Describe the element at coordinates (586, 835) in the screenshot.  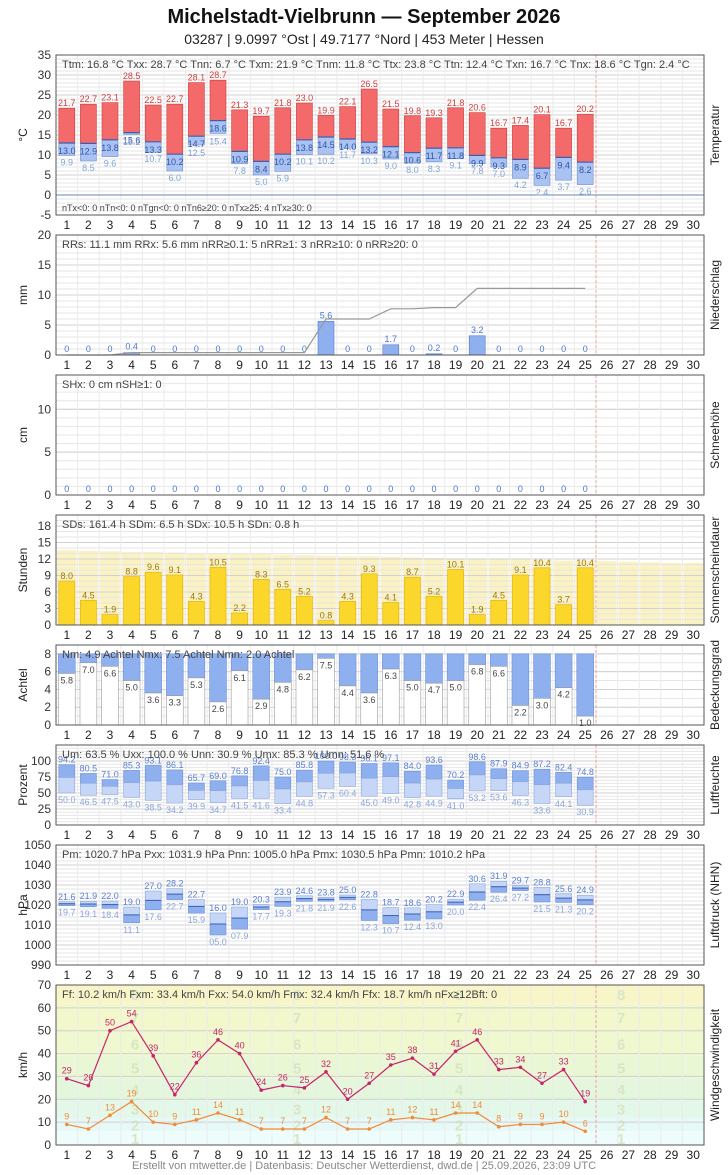
I see `x-tick-label: 25` at that location.